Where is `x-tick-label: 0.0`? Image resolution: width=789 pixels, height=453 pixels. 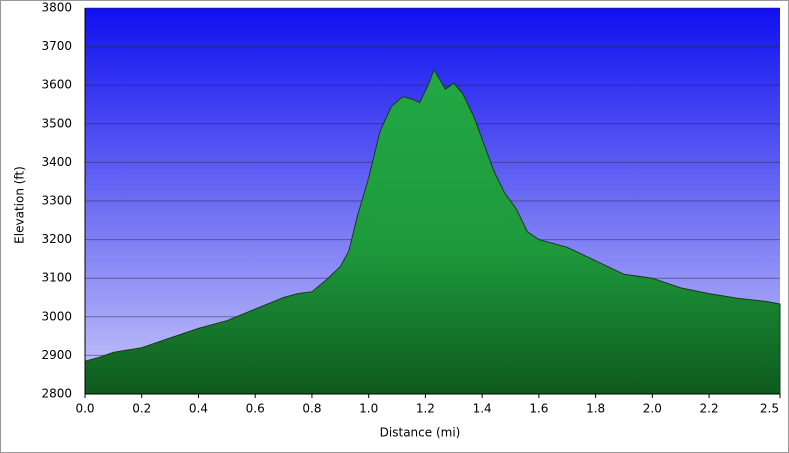
x-tick-label: 0.0 is located at coordinates (84, 409).